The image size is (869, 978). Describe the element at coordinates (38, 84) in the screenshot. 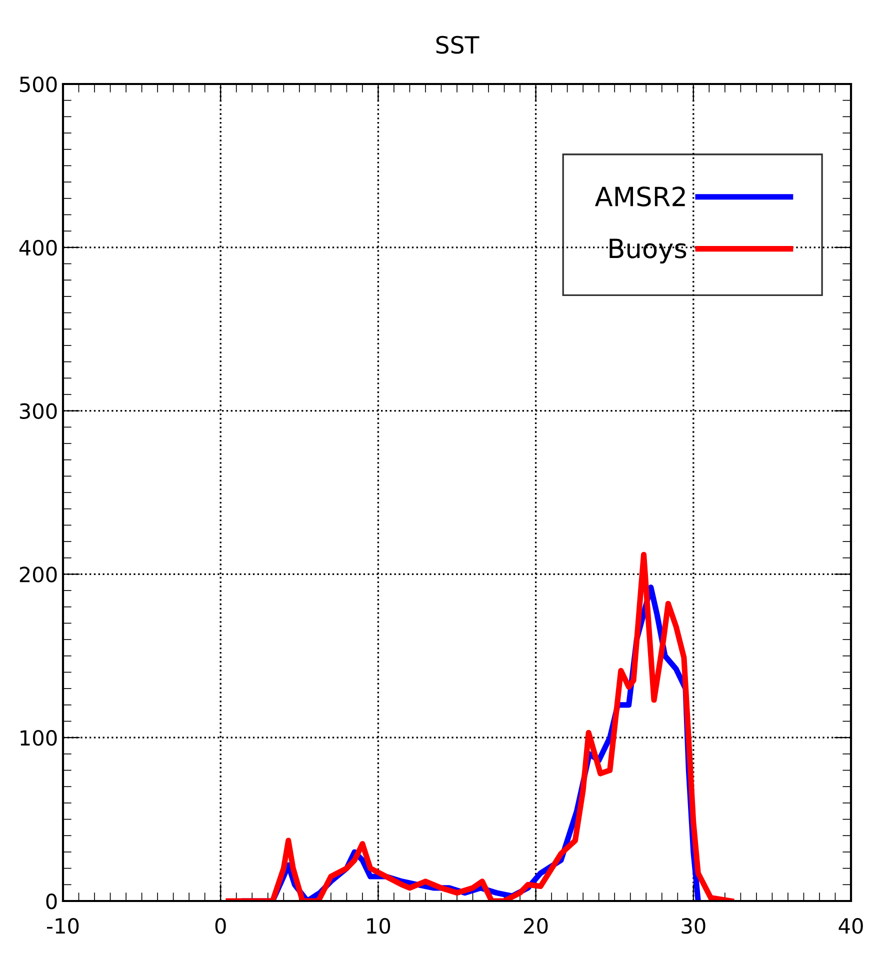

I see `y-tick-label: 500` at that location.